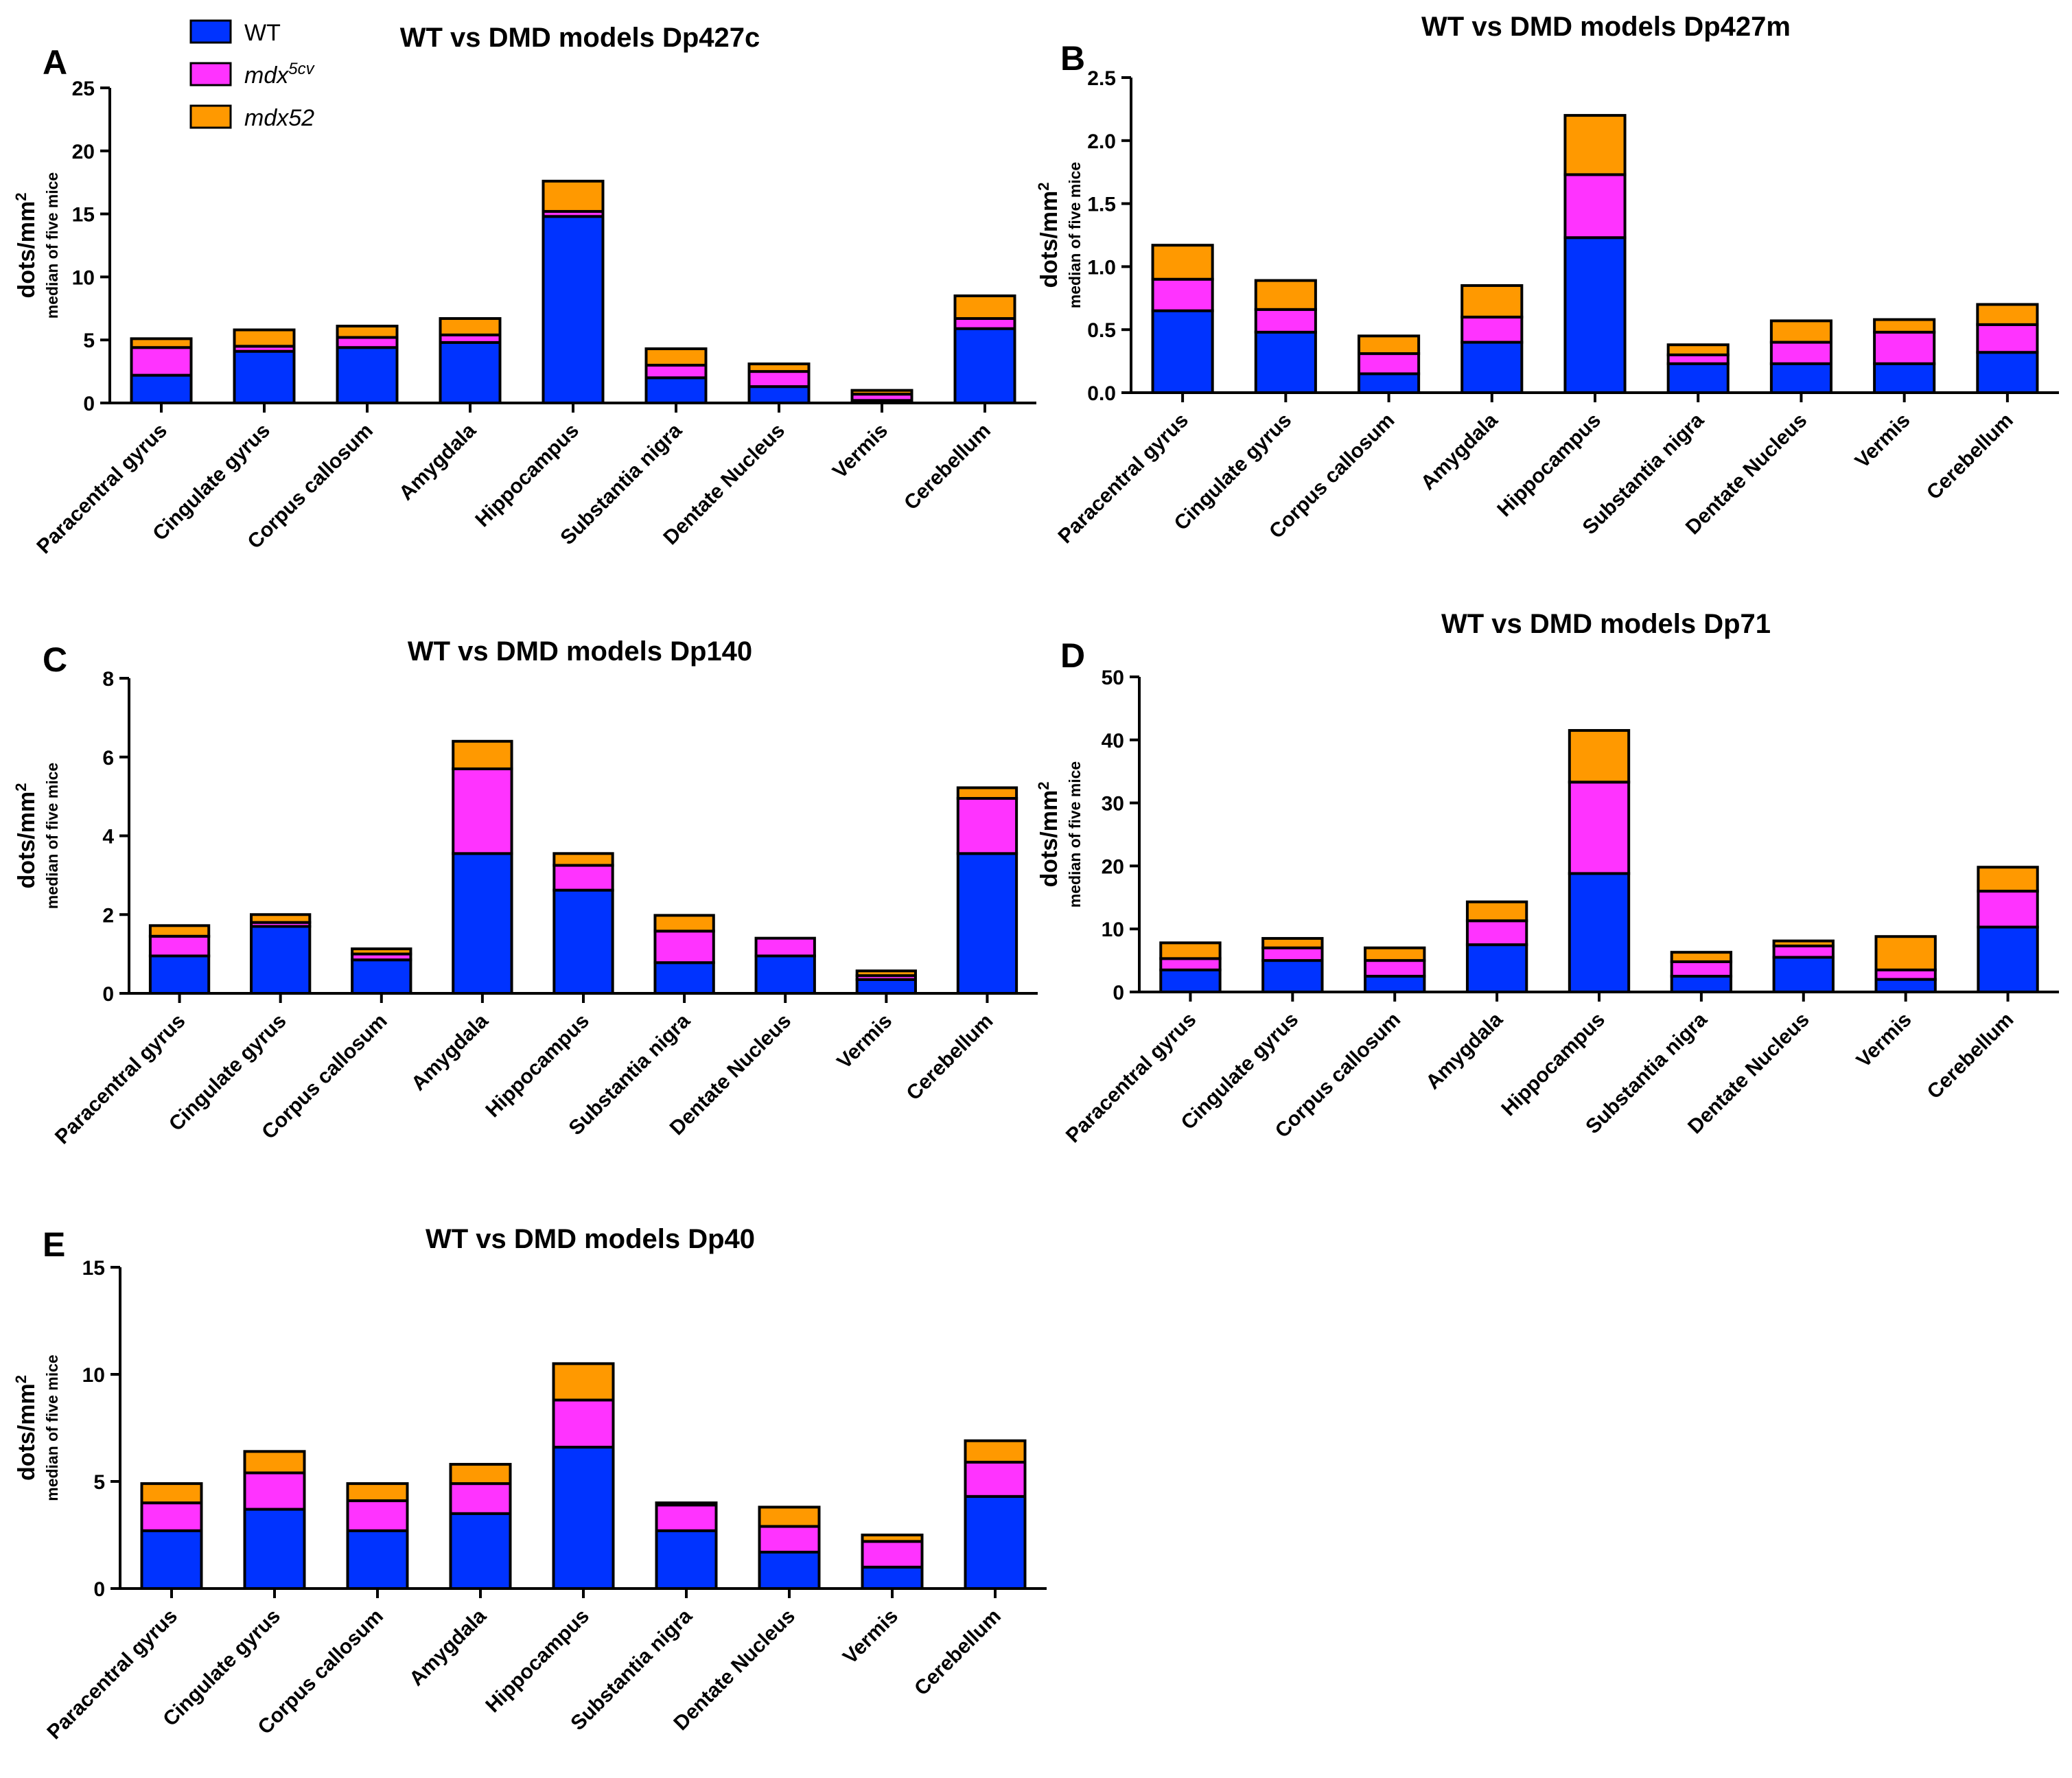 The height and width of the screenshot is (1778, 2072). What do you see at coordinates (1101, 78) in the screenshot?
I see `y-tick-label: 2.5` at bounding box center [1101, 78].